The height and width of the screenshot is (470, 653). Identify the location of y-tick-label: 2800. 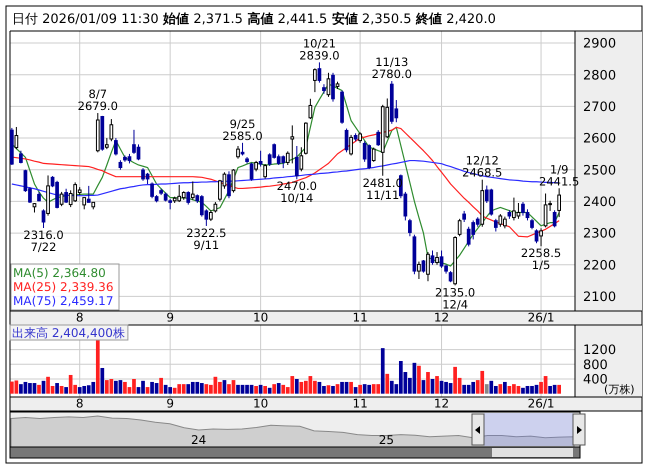
(599, 76).